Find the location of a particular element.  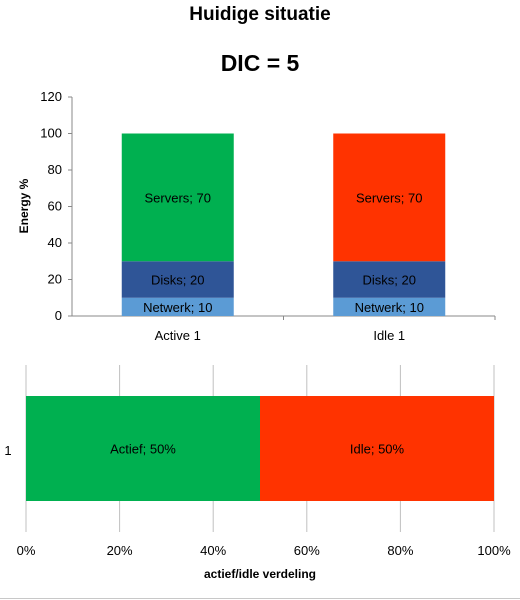

y-tick-label: 80 is located at coordinates (55, 169).